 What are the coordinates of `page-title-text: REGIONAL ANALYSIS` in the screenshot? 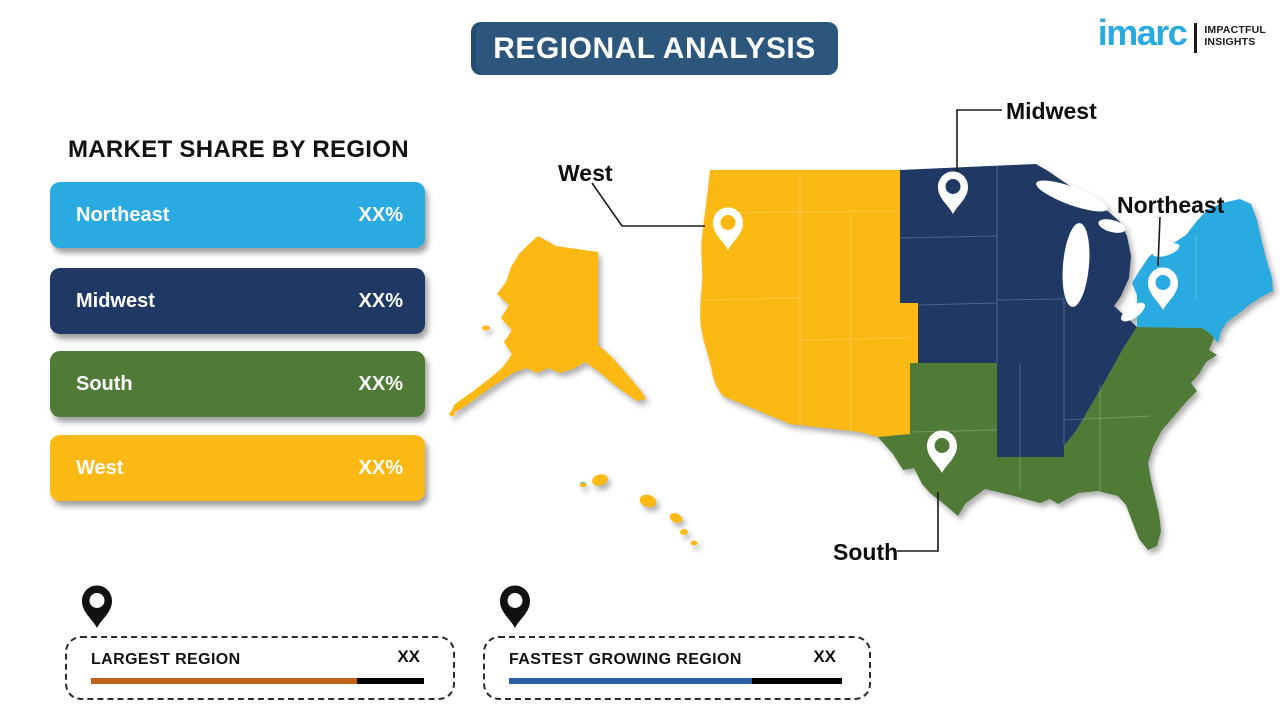 It's located at (654, 48).